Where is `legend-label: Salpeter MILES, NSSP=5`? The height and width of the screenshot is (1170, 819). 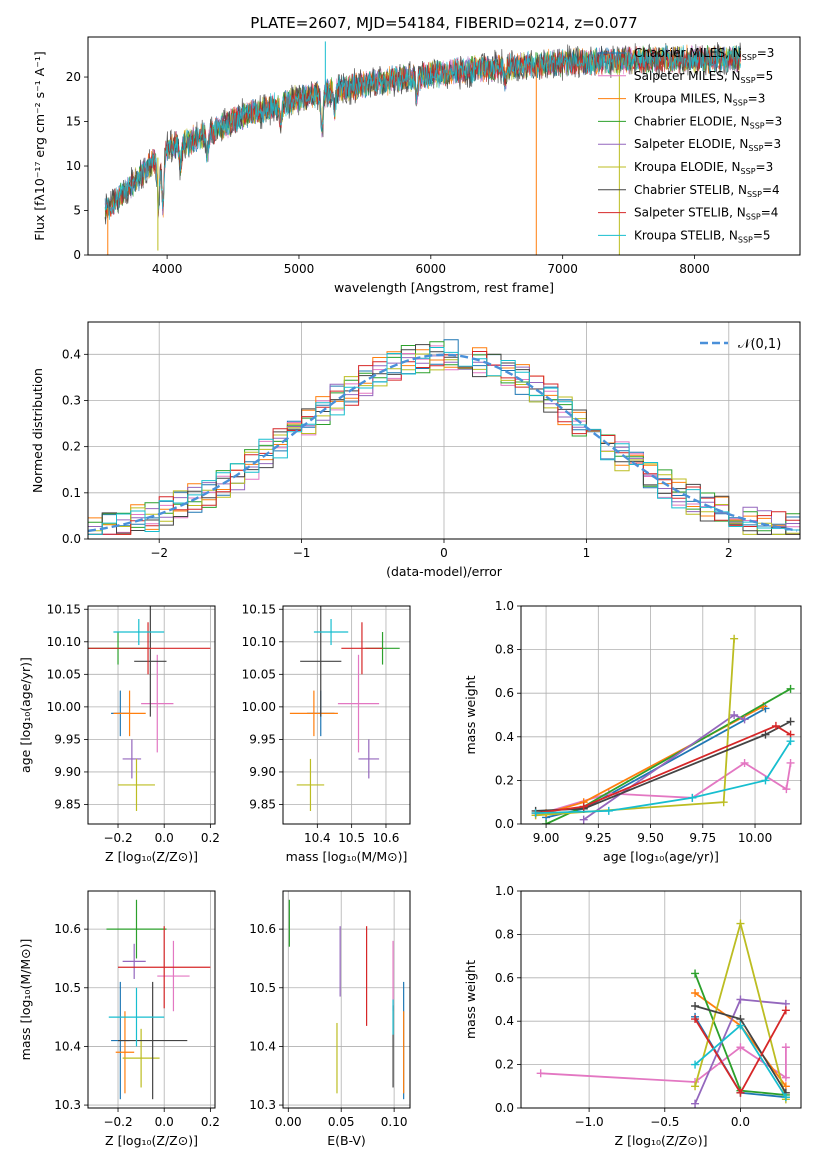
legend-label: Salpeter MILES, NSSP=5 is located at coordinates (703, 77).